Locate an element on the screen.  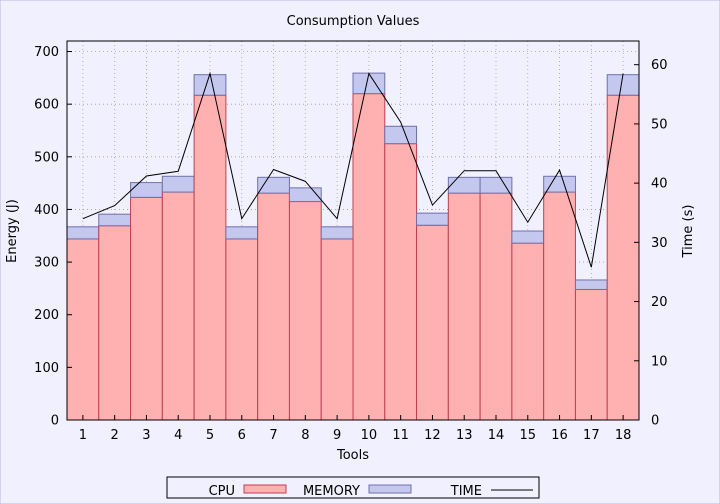
y2-axis-ticks: 0 10 20 30 40 50 60 is located at coordinates (651, 243).